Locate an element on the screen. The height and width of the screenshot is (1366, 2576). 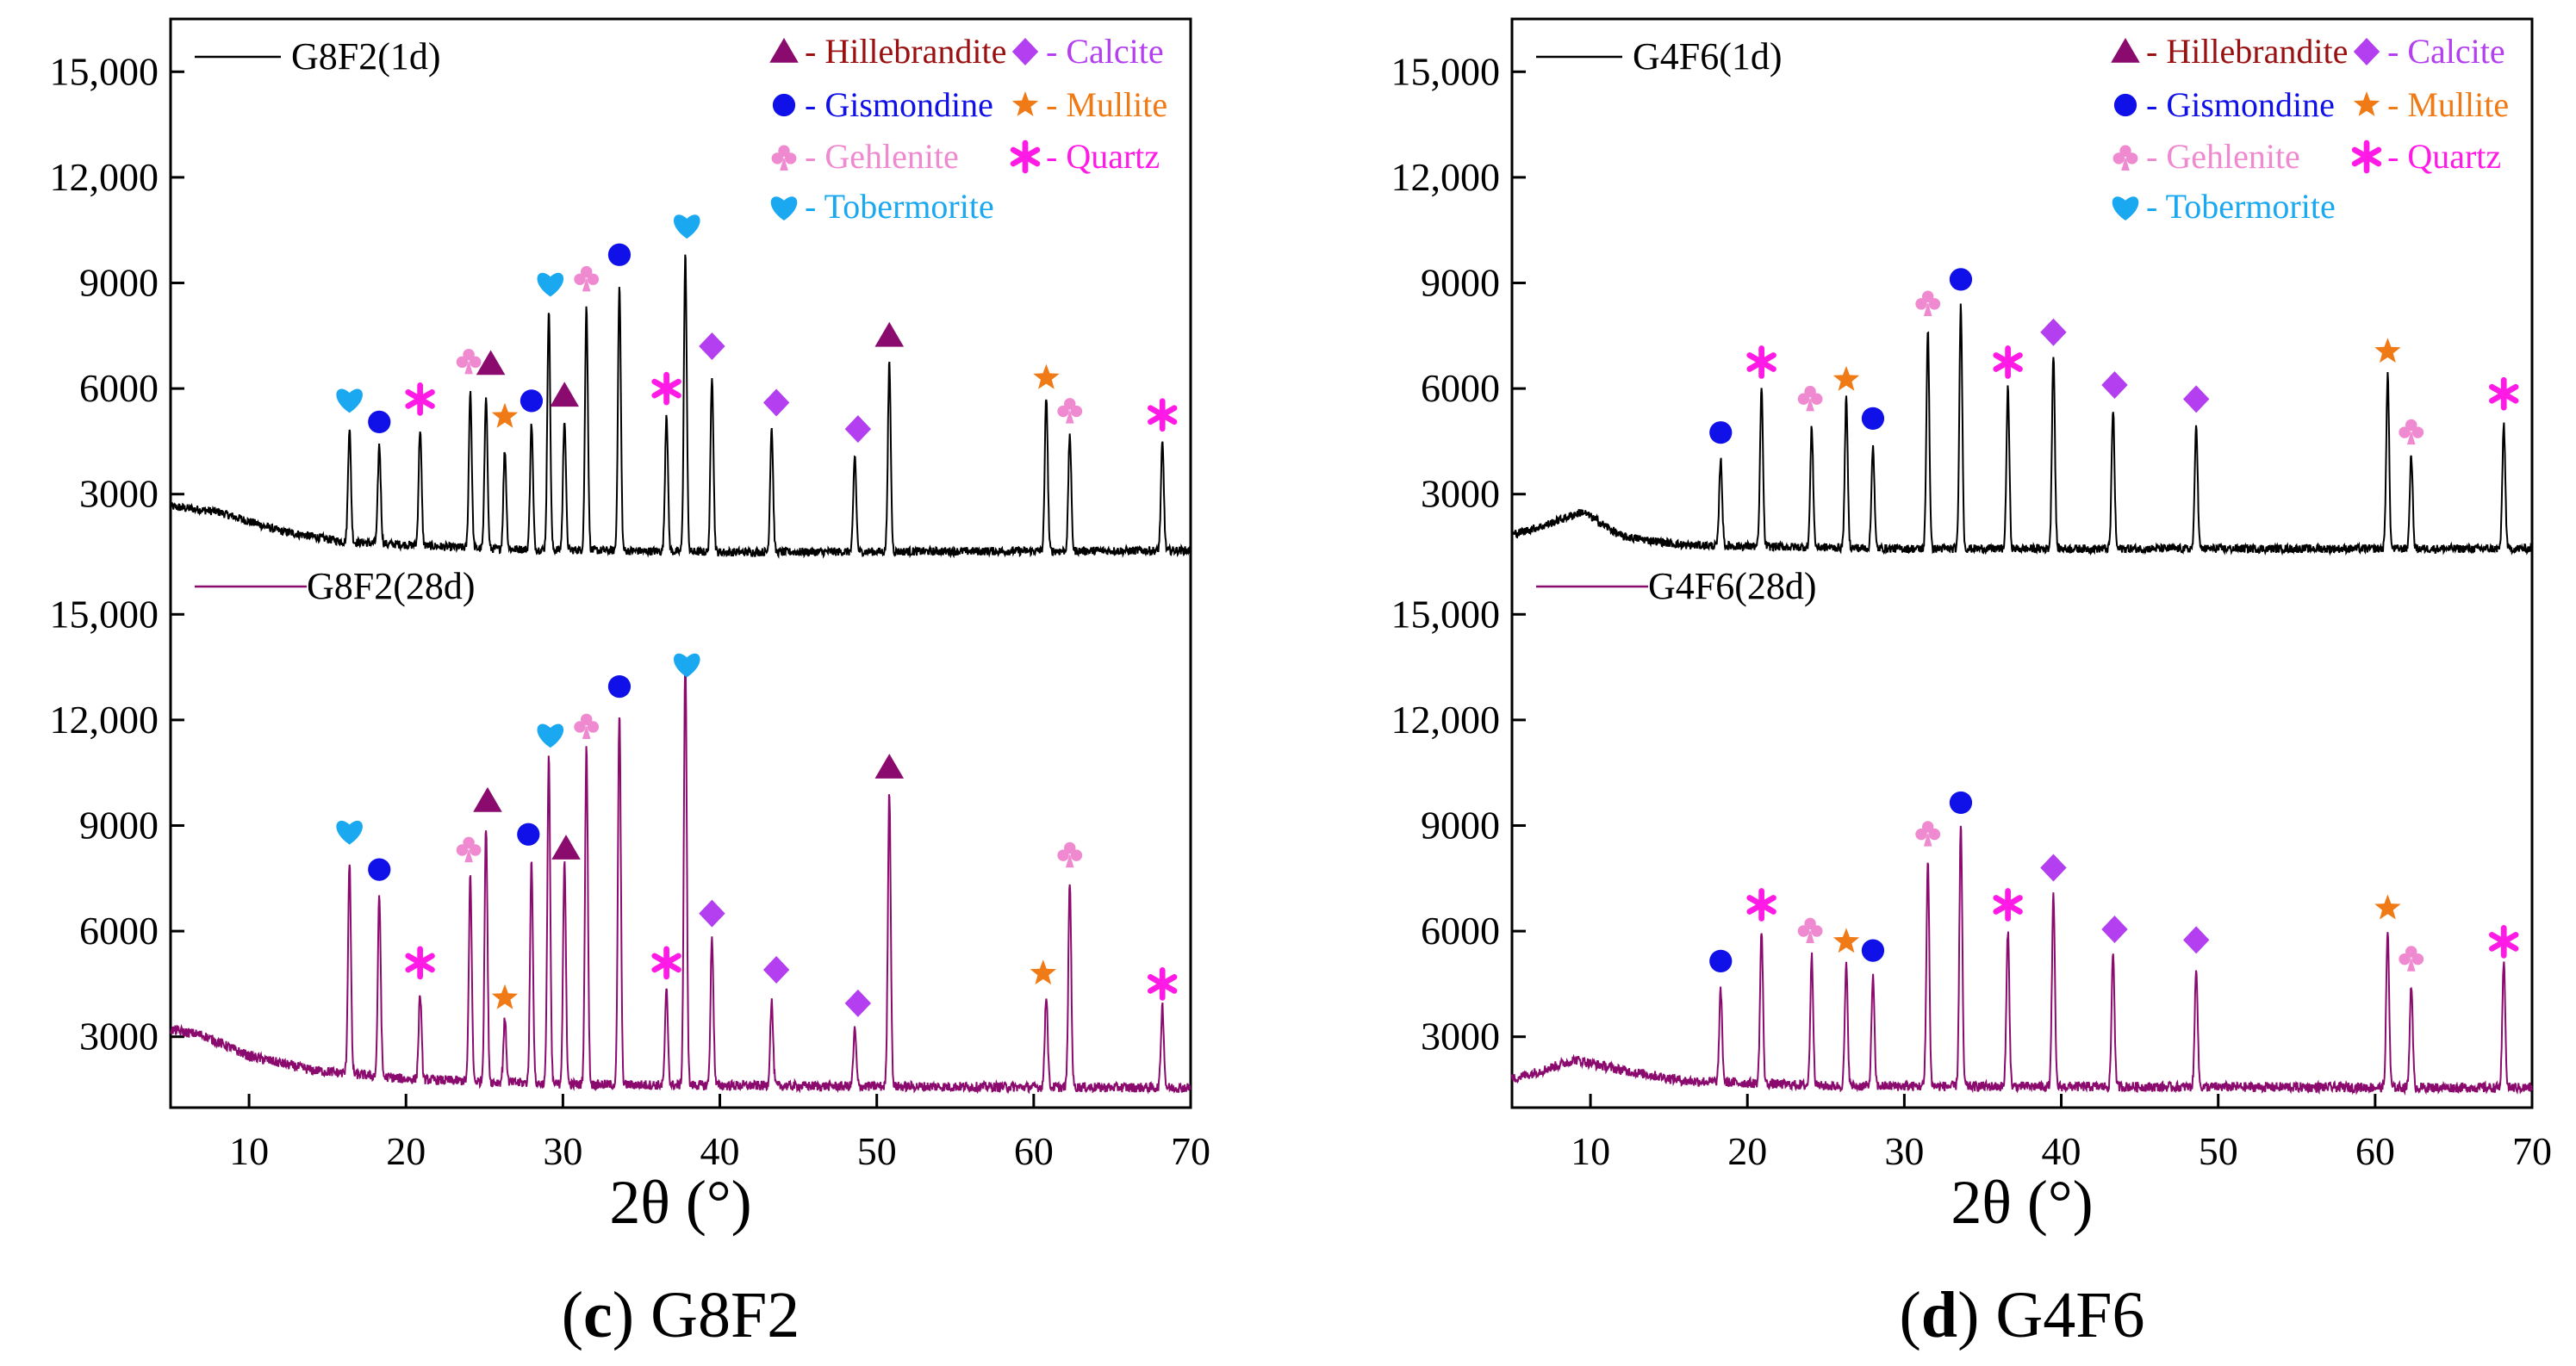
legend-label-tobermorite: - Tobermorite is located at coordinates (899, 206).